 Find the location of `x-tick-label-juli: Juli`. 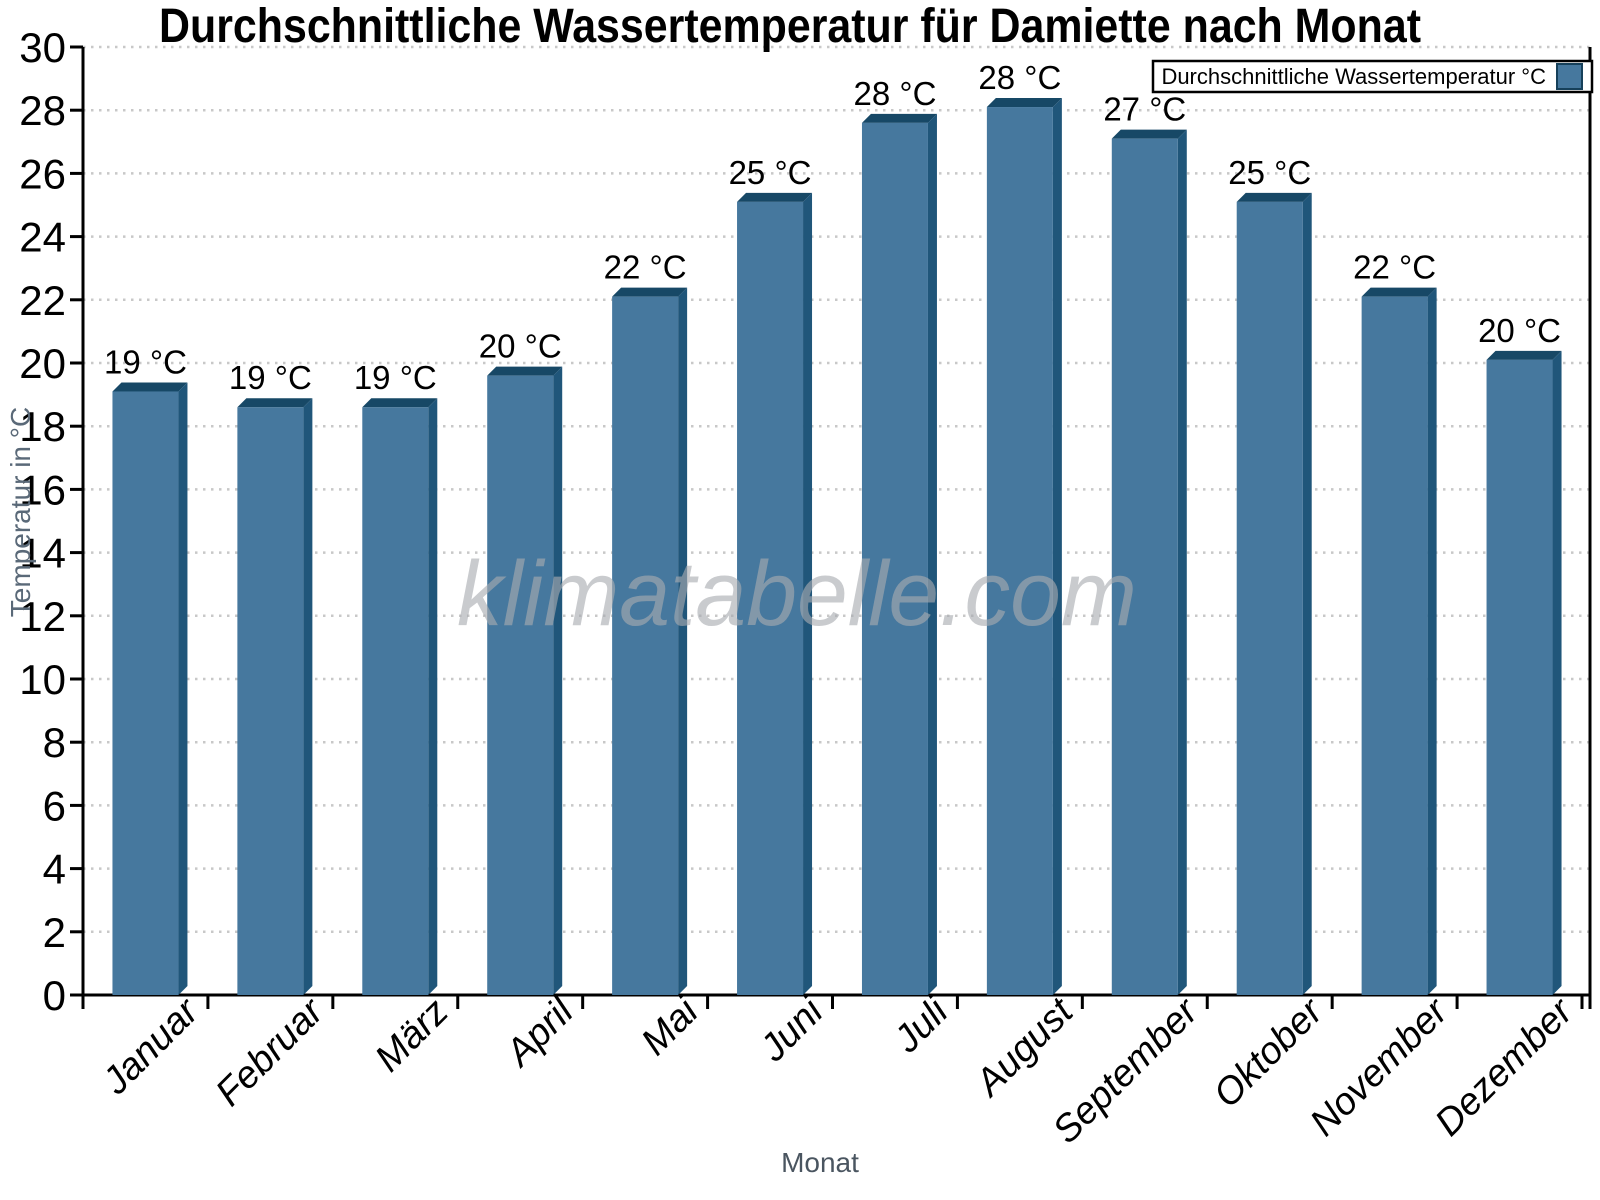

x-tick-label-juli: Juli is located at coordinates (922, 1026).